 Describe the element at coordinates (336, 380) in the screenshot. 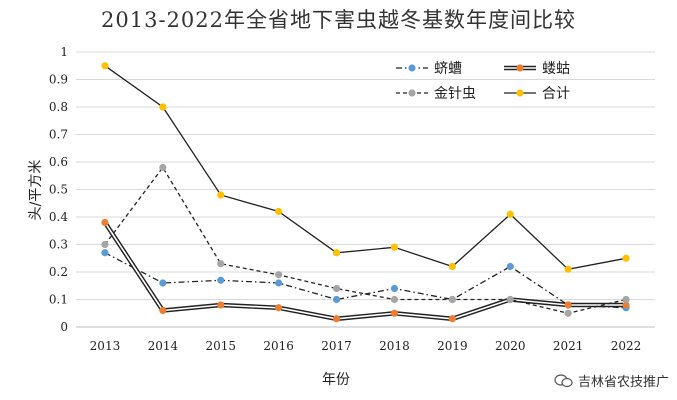

I see `x-axis-title: 年份` at that location.